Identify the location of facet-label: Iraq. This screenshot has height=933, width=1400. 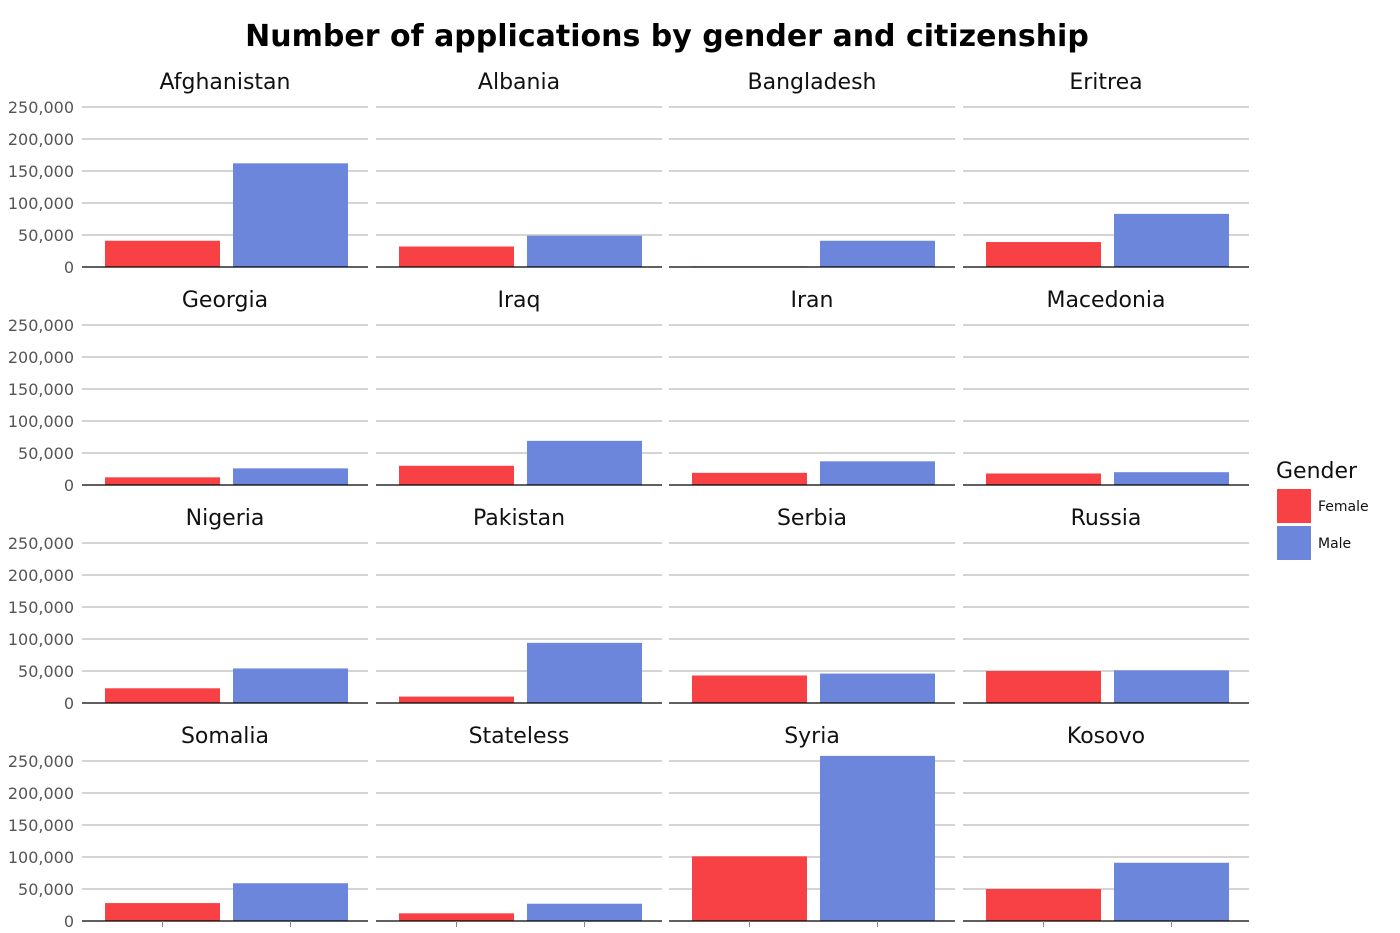
(519, 300).